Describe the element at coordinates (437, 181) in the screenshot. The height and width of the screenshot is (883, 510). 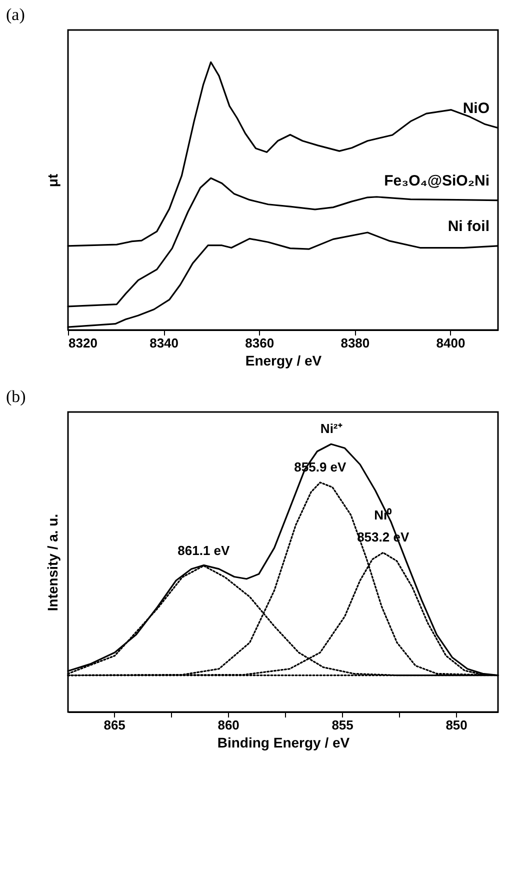
I see `series-label: Fe₃O₄@SiO₂Ni` at that location.